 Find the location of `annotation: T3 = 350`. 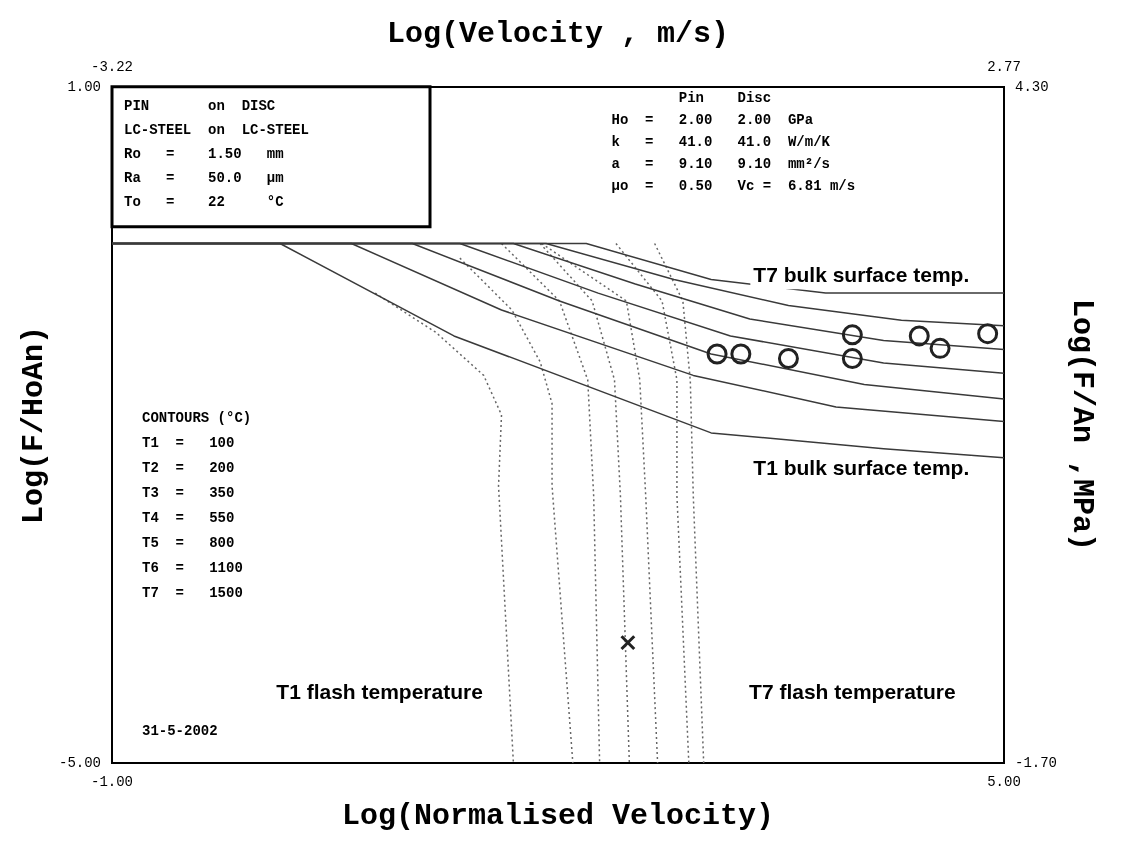

annotation: T3 = 350 is located at coordinates (188, 492).